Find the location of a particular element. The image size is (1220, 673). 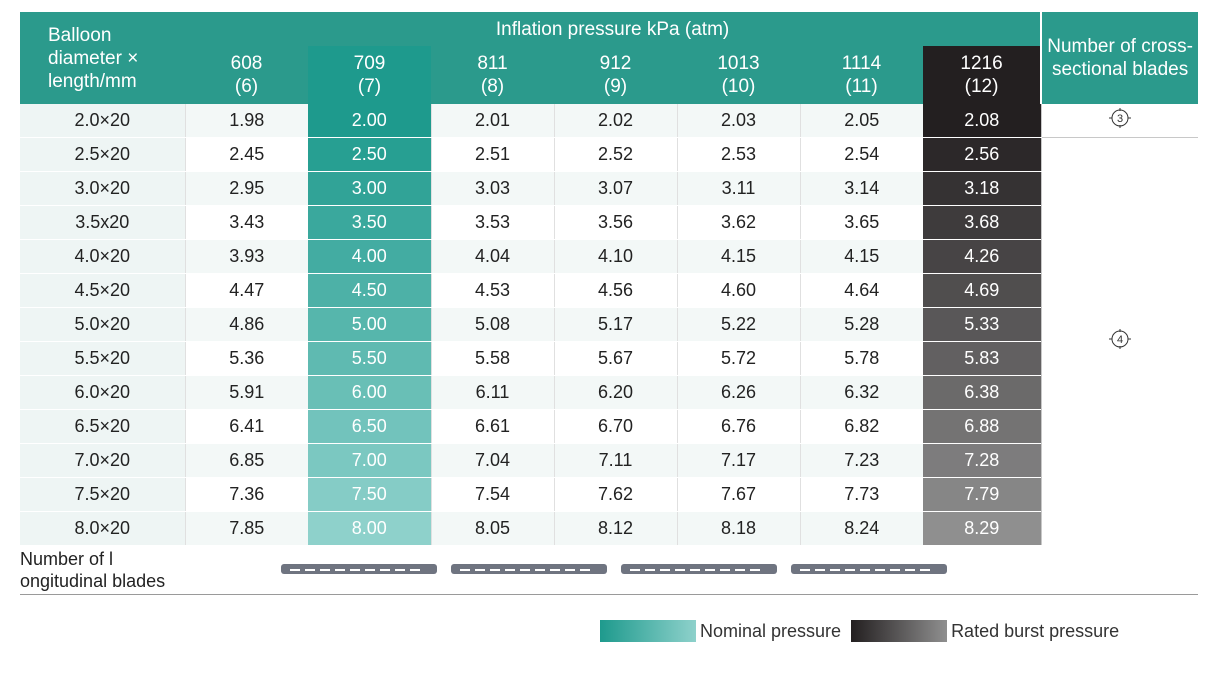

table-row: 6.0×20 5.91 6.00 6.11 6.20 6.26 6.32 6.38 is located at coordinates (609, 392).